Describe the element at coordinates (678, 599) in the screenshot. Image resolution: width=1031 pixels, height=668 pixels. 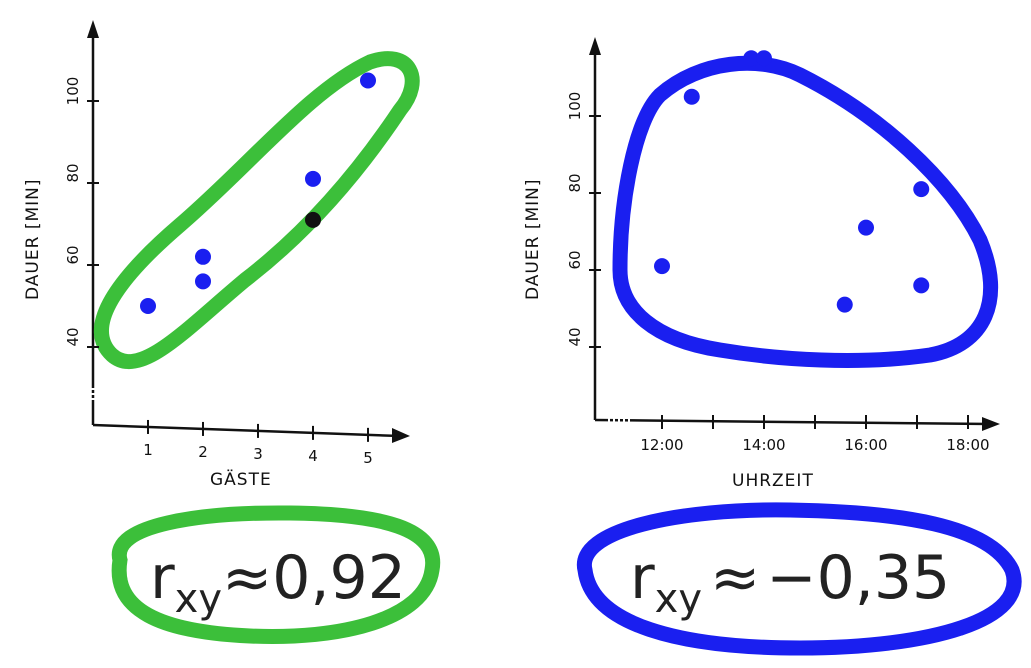
I see `right-r-subscript: xy` at that location.